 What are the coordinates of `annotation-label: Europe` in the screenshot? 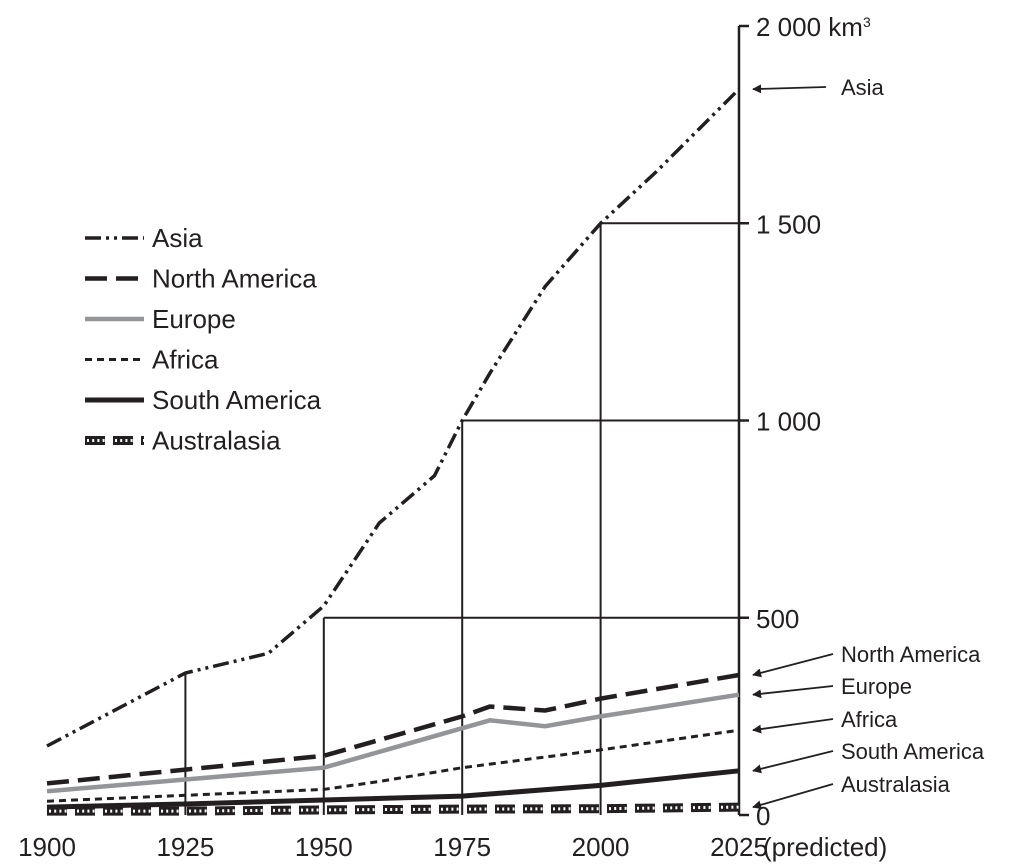 It's located at (876, 686).